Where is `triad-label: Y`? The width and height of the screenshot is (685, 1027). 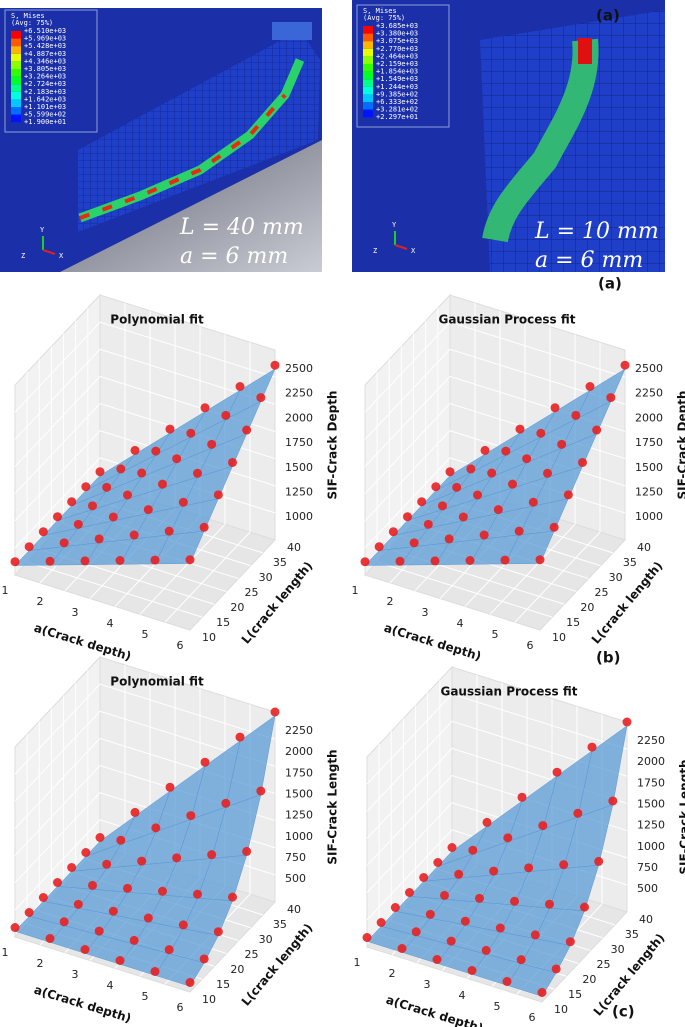 triad-label: Y is located at coordinates (42, 230).